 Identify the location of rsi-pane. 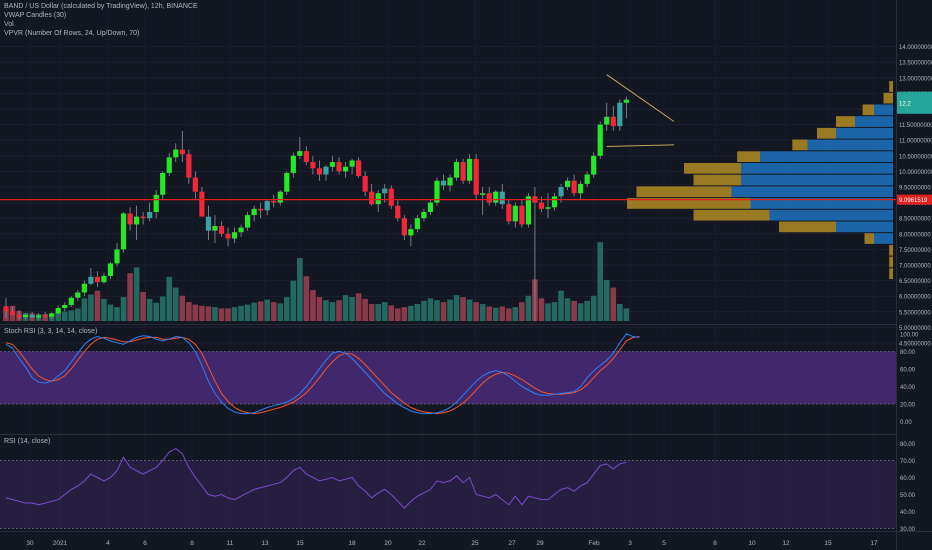
(448, 488).